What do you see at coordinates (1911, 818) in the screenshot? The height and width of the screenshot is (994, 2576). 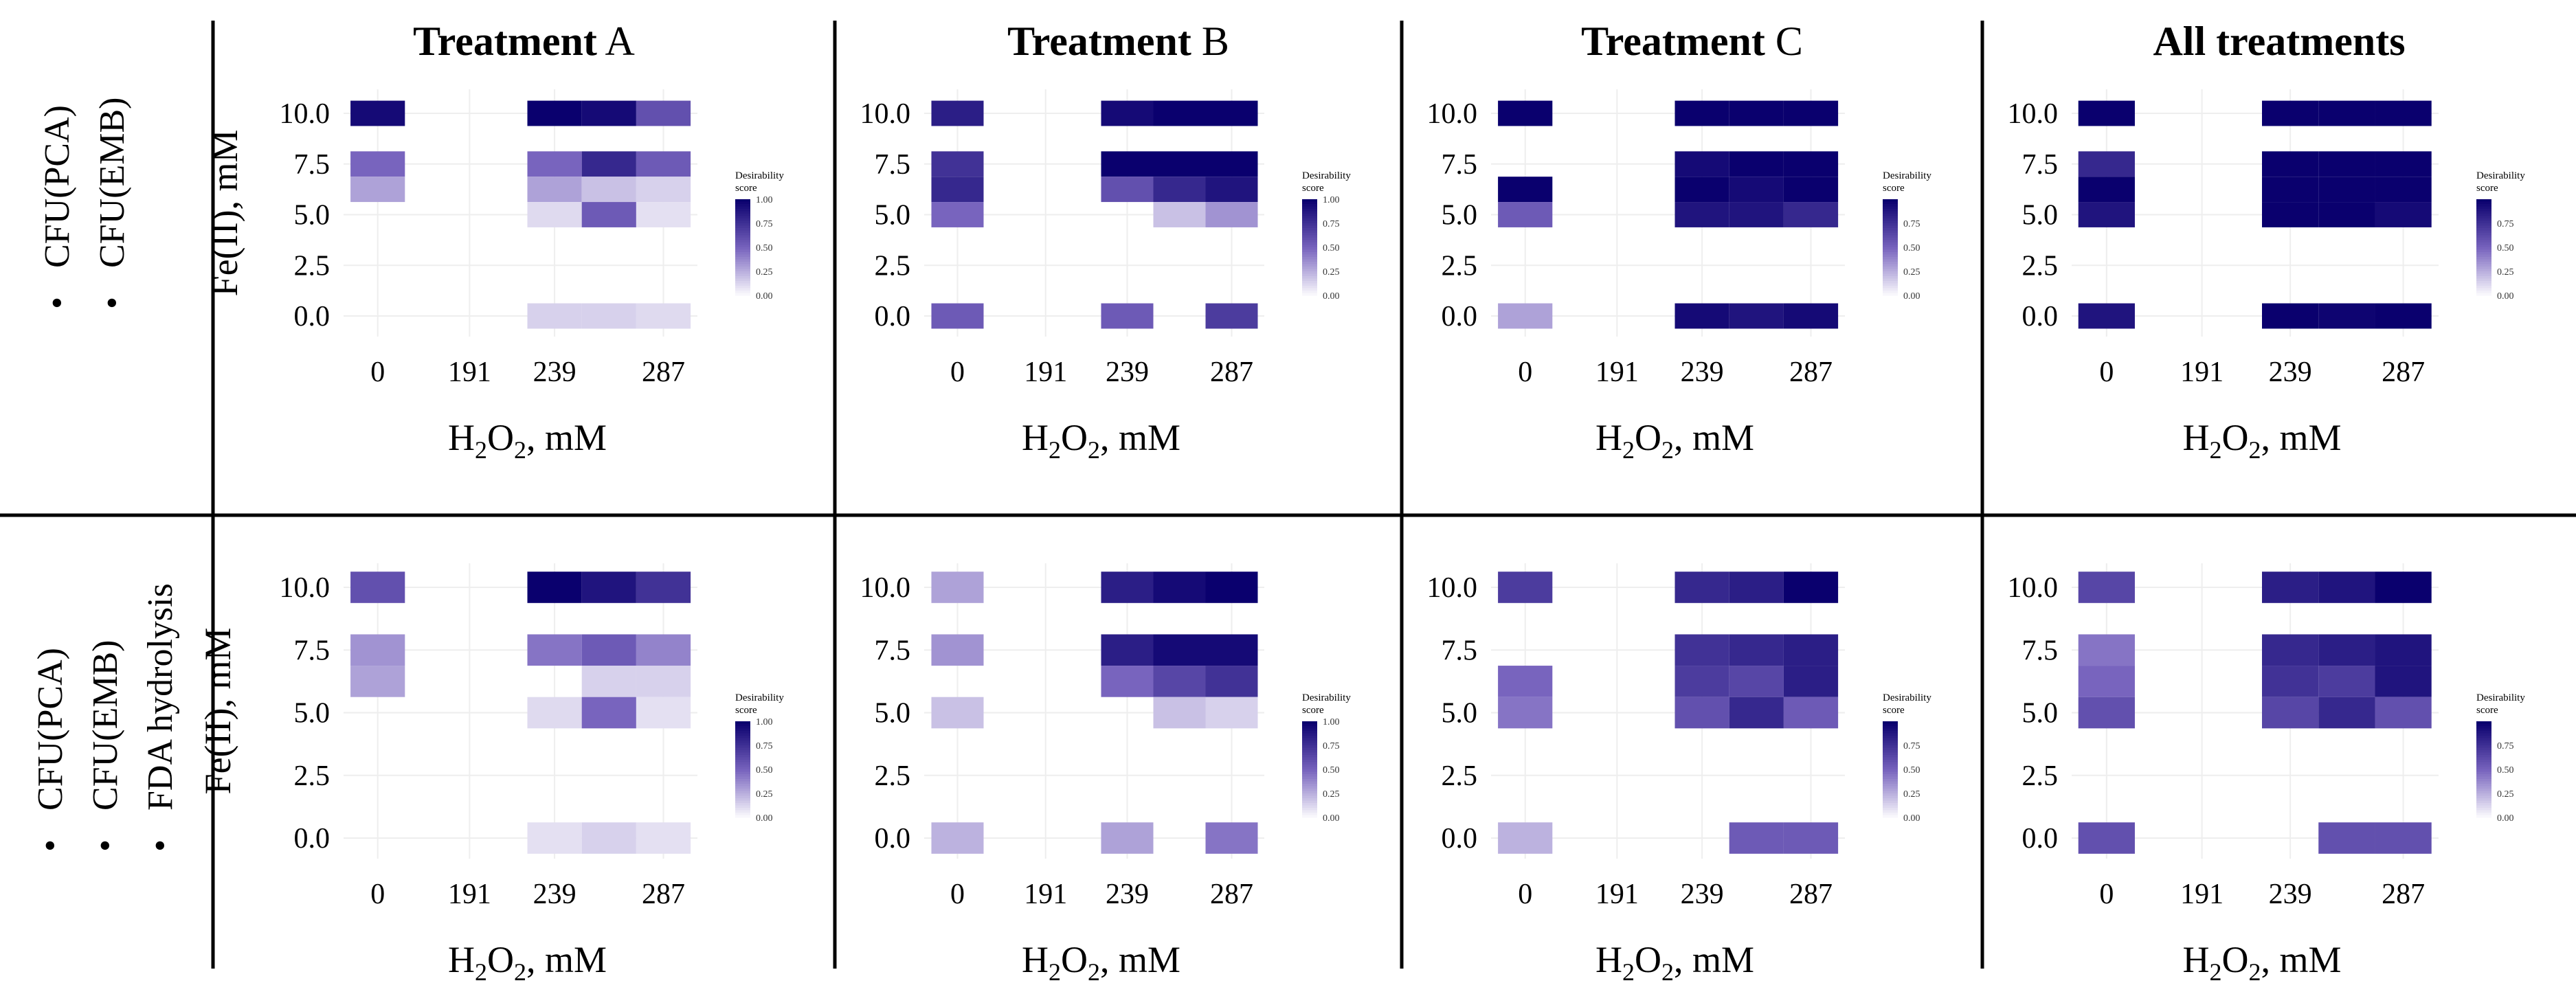 I see `legend-tick-label: 0.00` at bounding box center [1911, 818].